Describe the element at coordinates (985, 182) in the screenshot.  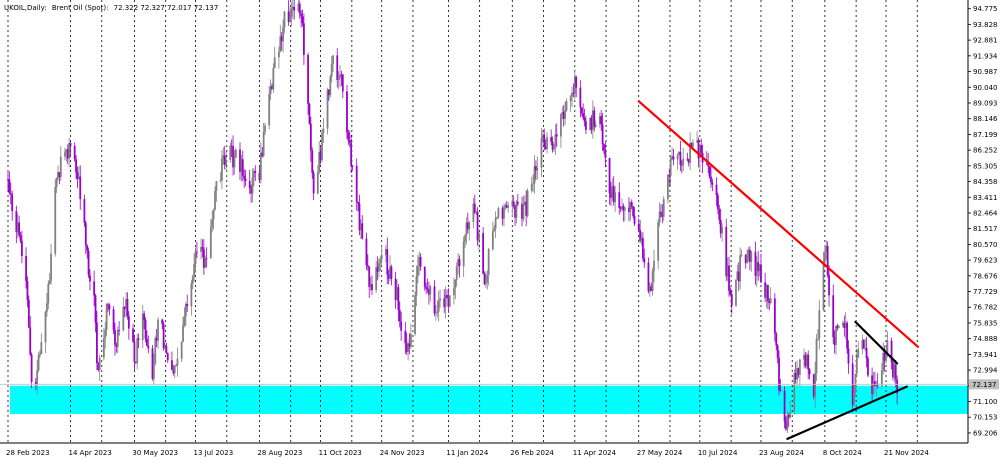
I see `y-tick-label: 84.358` at that location.